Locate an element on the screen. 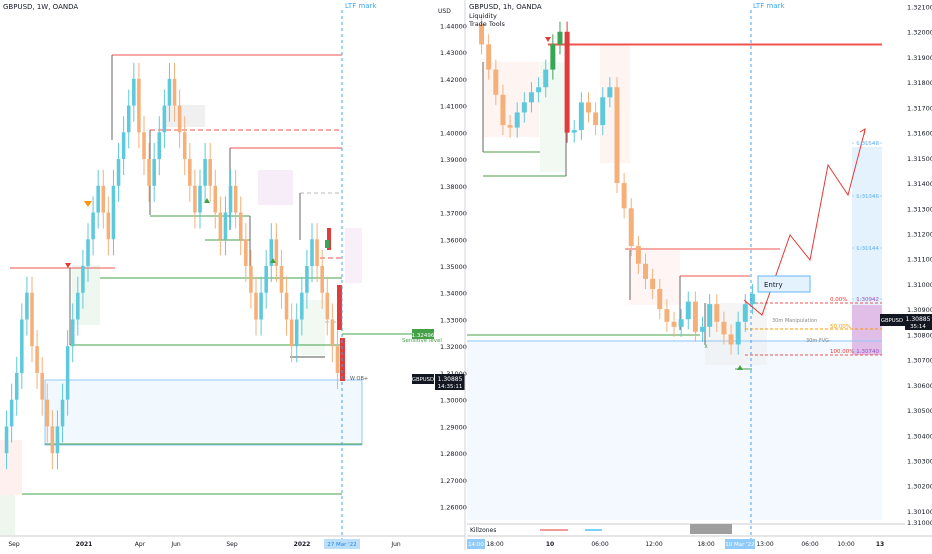 Image resolution: width=932 pixels, height=554 pixels. left-ltf-label: LTF mark is located at coordinates (361, 6).